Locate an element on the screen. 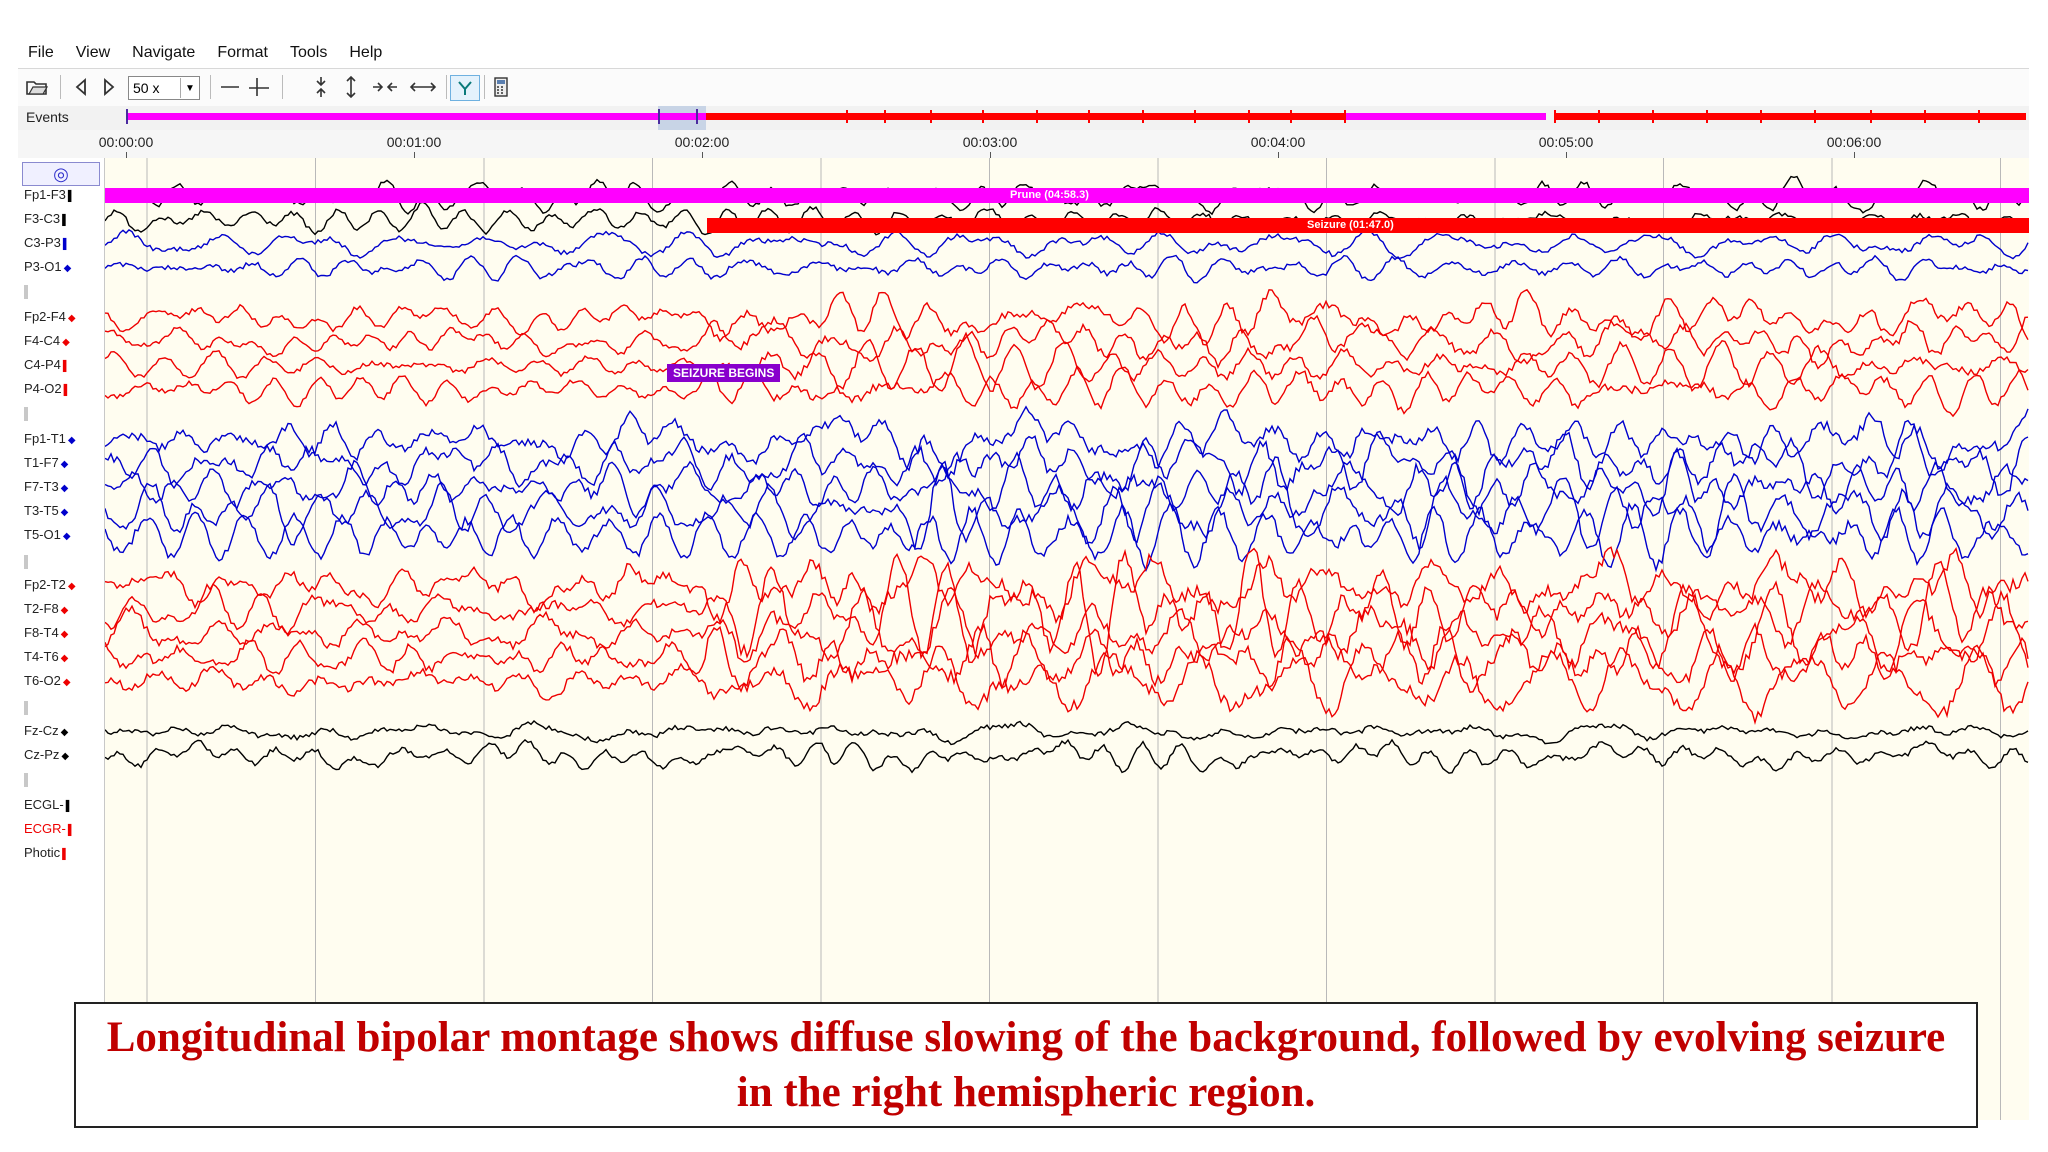 The height and width of the screenshot is (1152, 2048). channel-name: T4-T6 is located at coordinates (41, 656).